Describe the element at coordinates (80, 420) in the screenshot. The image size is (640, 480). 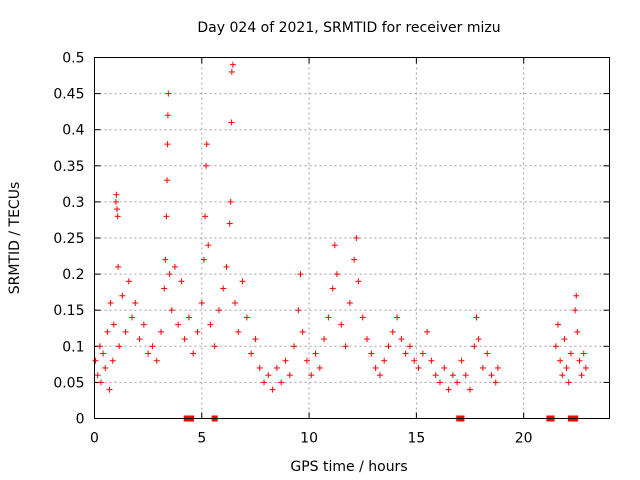
I see `y-tick-label: 0` at that location.